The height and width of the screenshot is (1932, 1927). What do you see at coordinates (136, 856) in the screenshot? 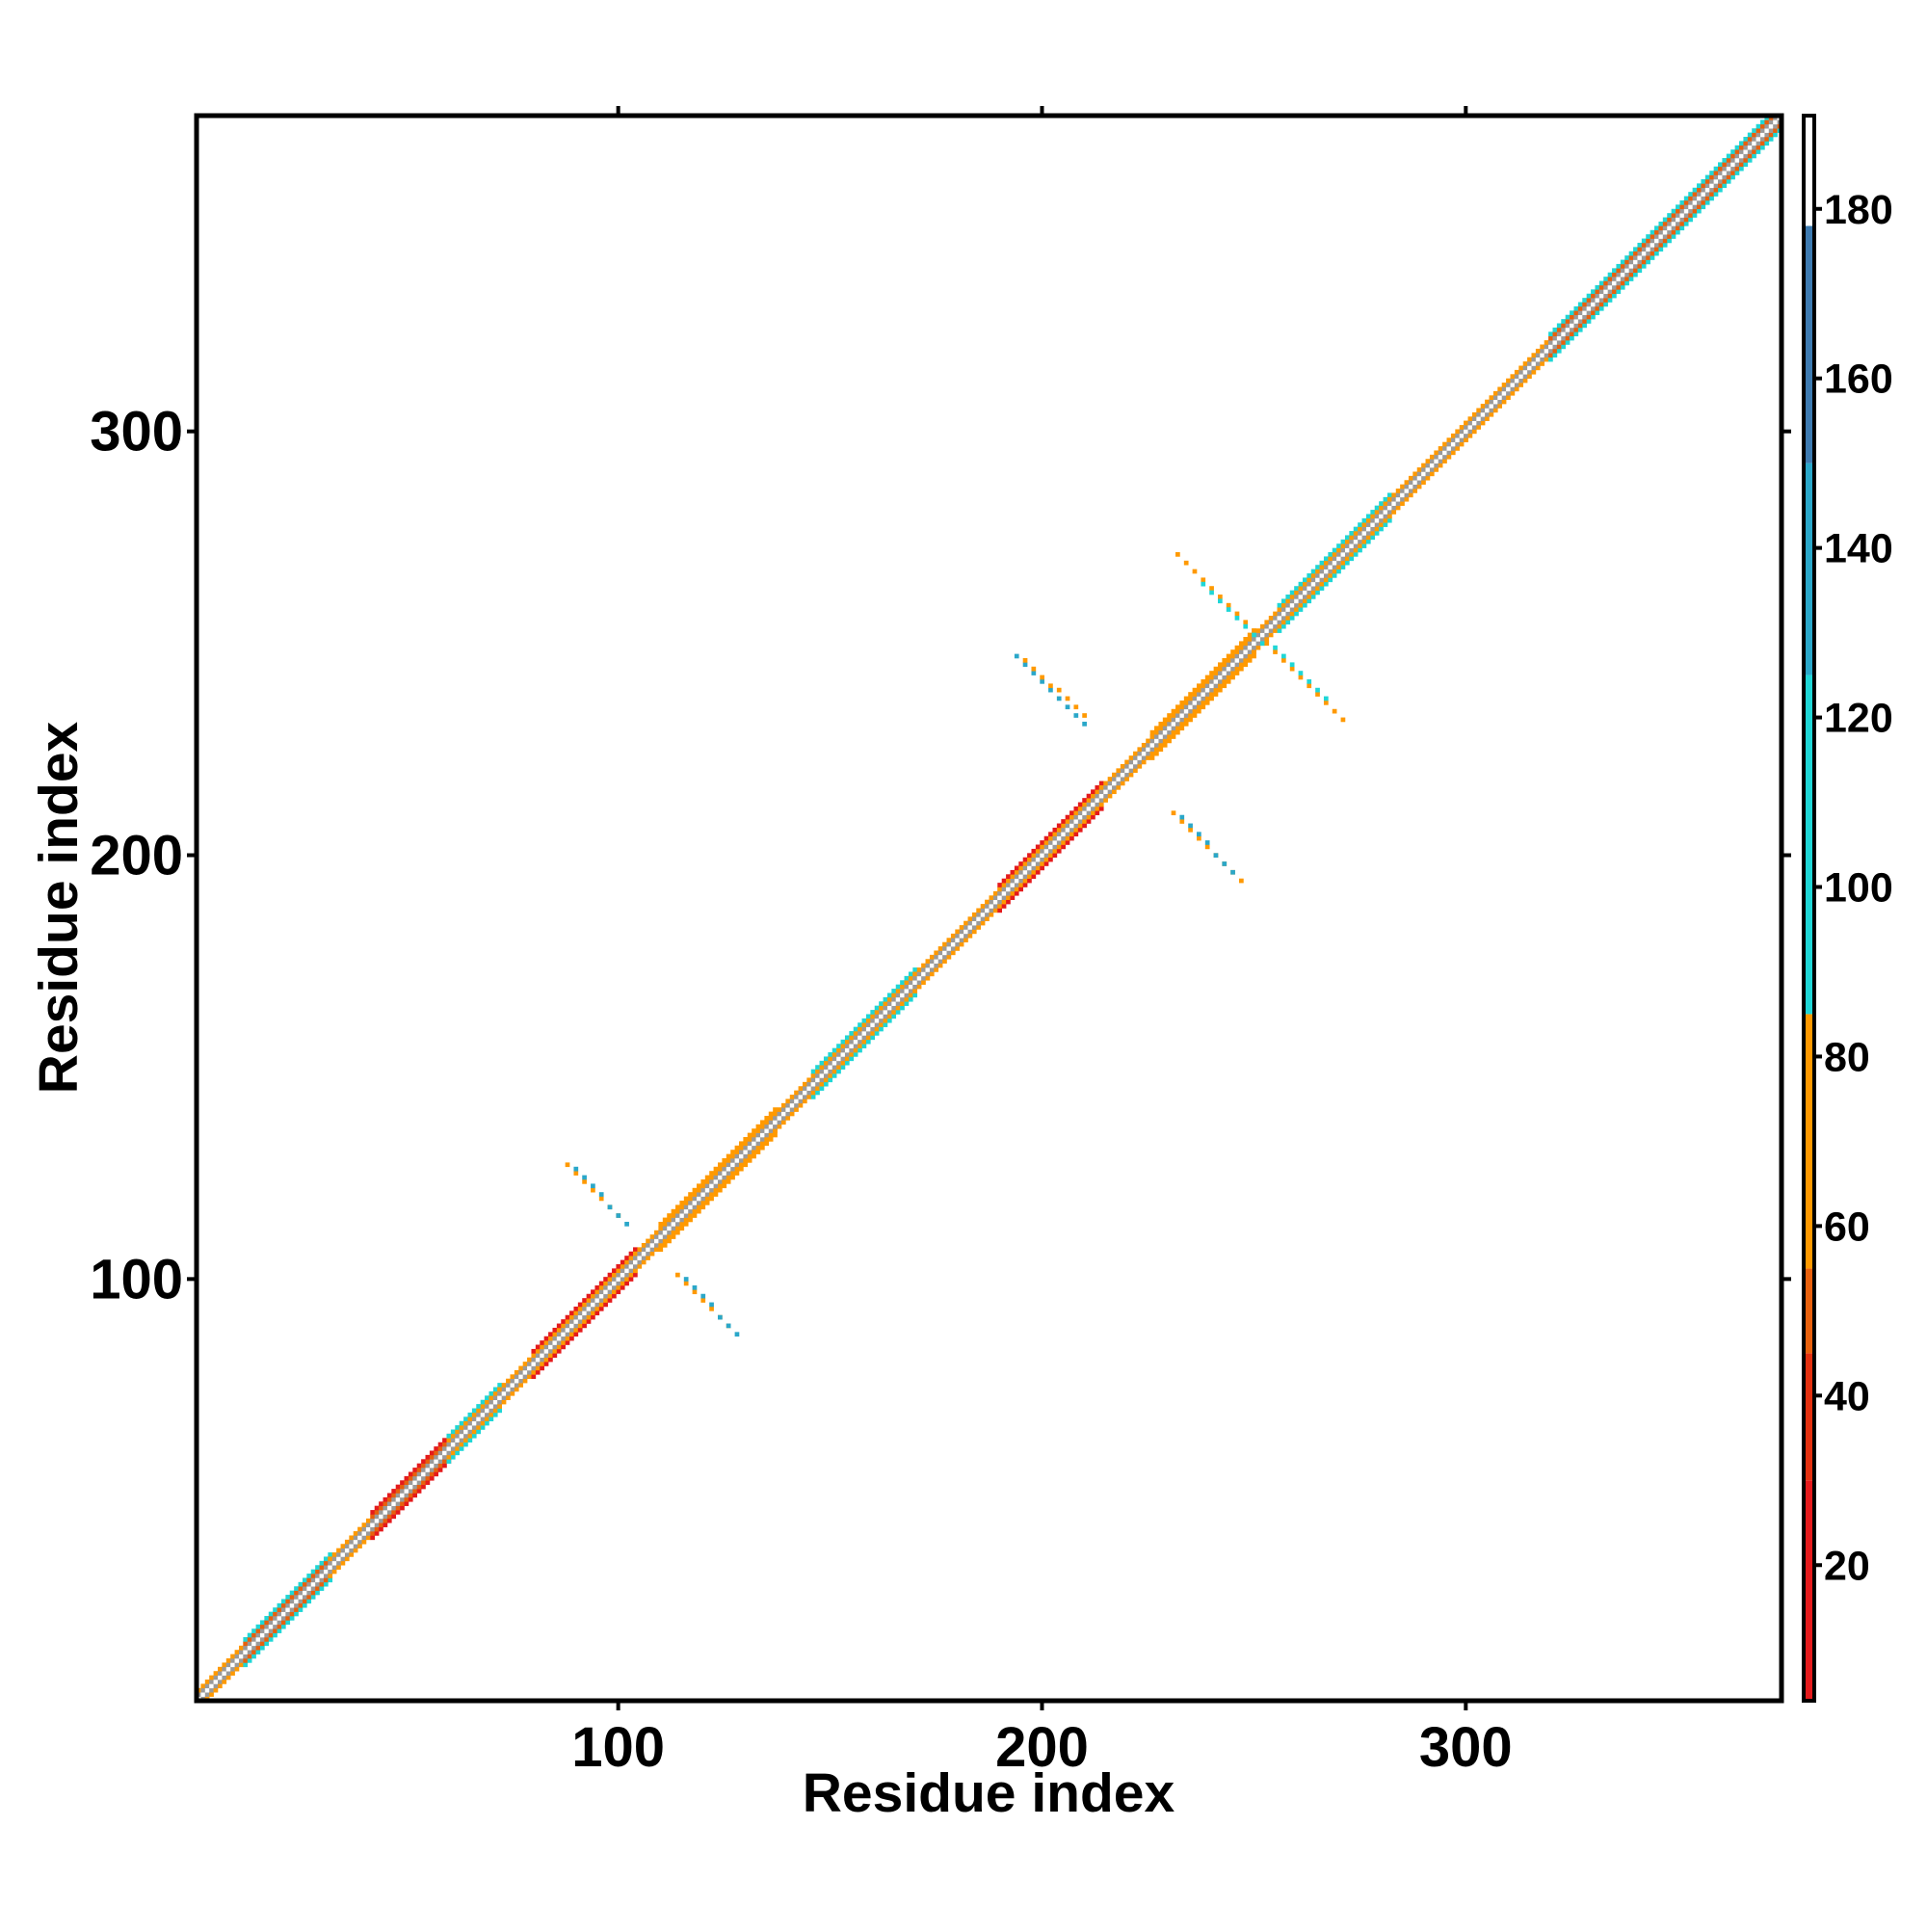
I see `y-tick-label: 200` at bounding box center [136, 856].